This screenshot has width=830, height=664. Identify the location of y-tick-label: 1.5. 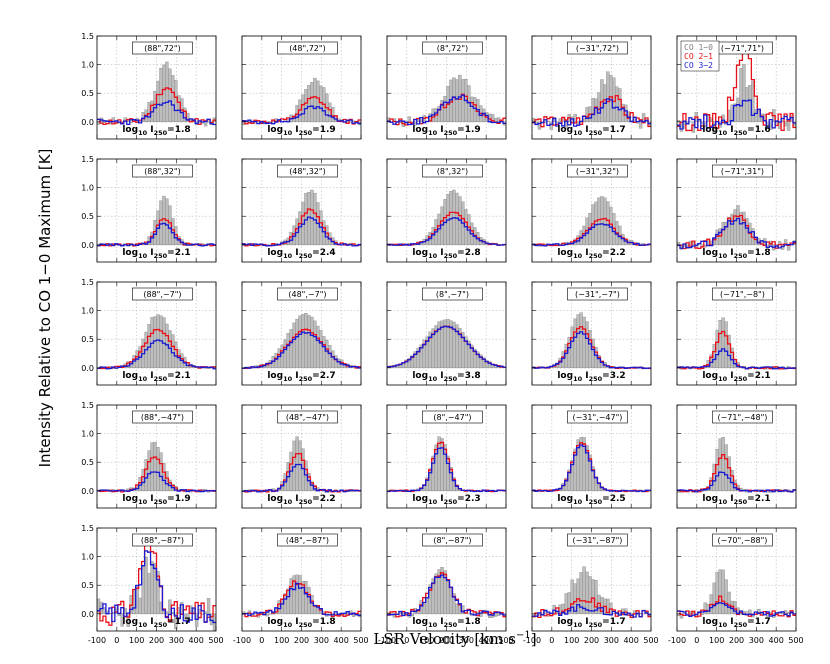
(87, 159).